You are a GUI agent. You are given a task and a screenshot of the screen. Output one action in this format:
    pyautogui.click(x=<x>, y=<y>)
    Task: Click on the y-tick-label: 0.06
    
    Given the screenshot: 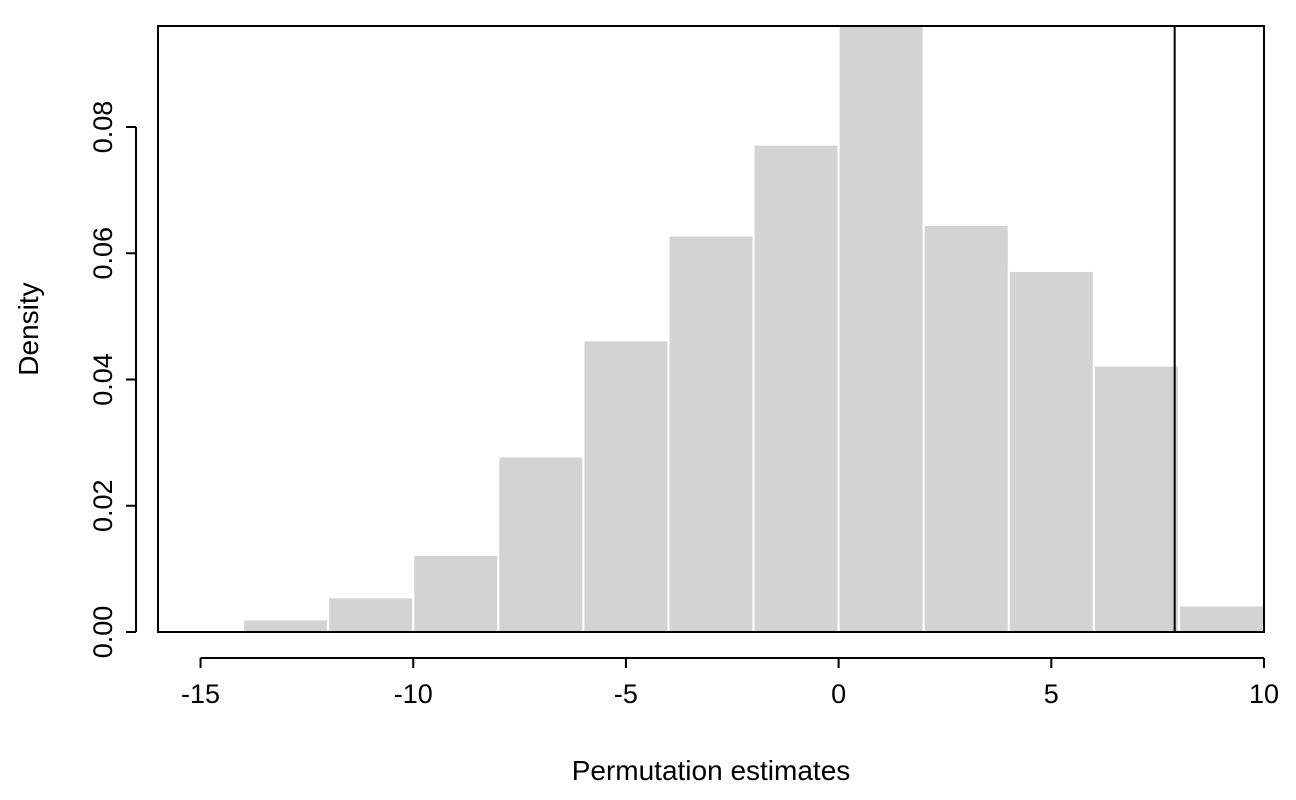 What is the action you would take?
    pyautogui.click(x=103, y=253)
    